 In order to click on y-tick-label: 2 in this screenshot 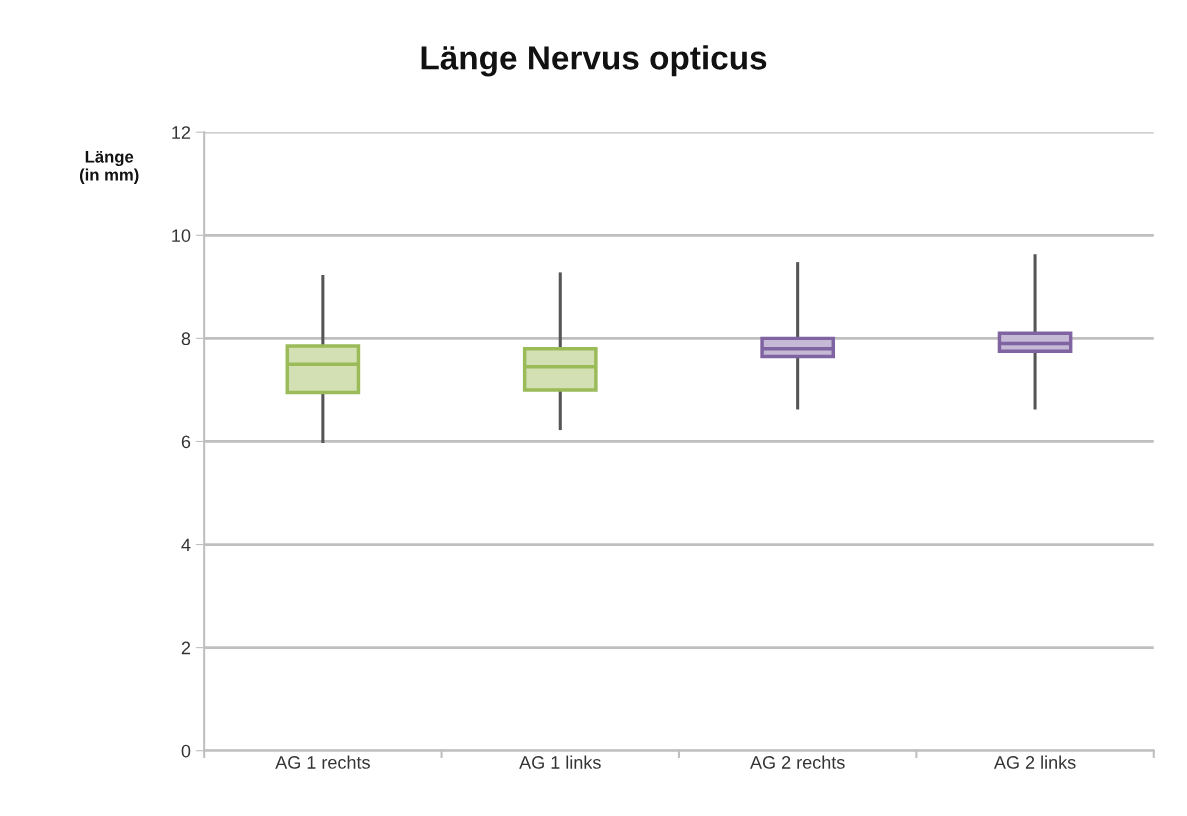, I will do `click(186, 648)`.